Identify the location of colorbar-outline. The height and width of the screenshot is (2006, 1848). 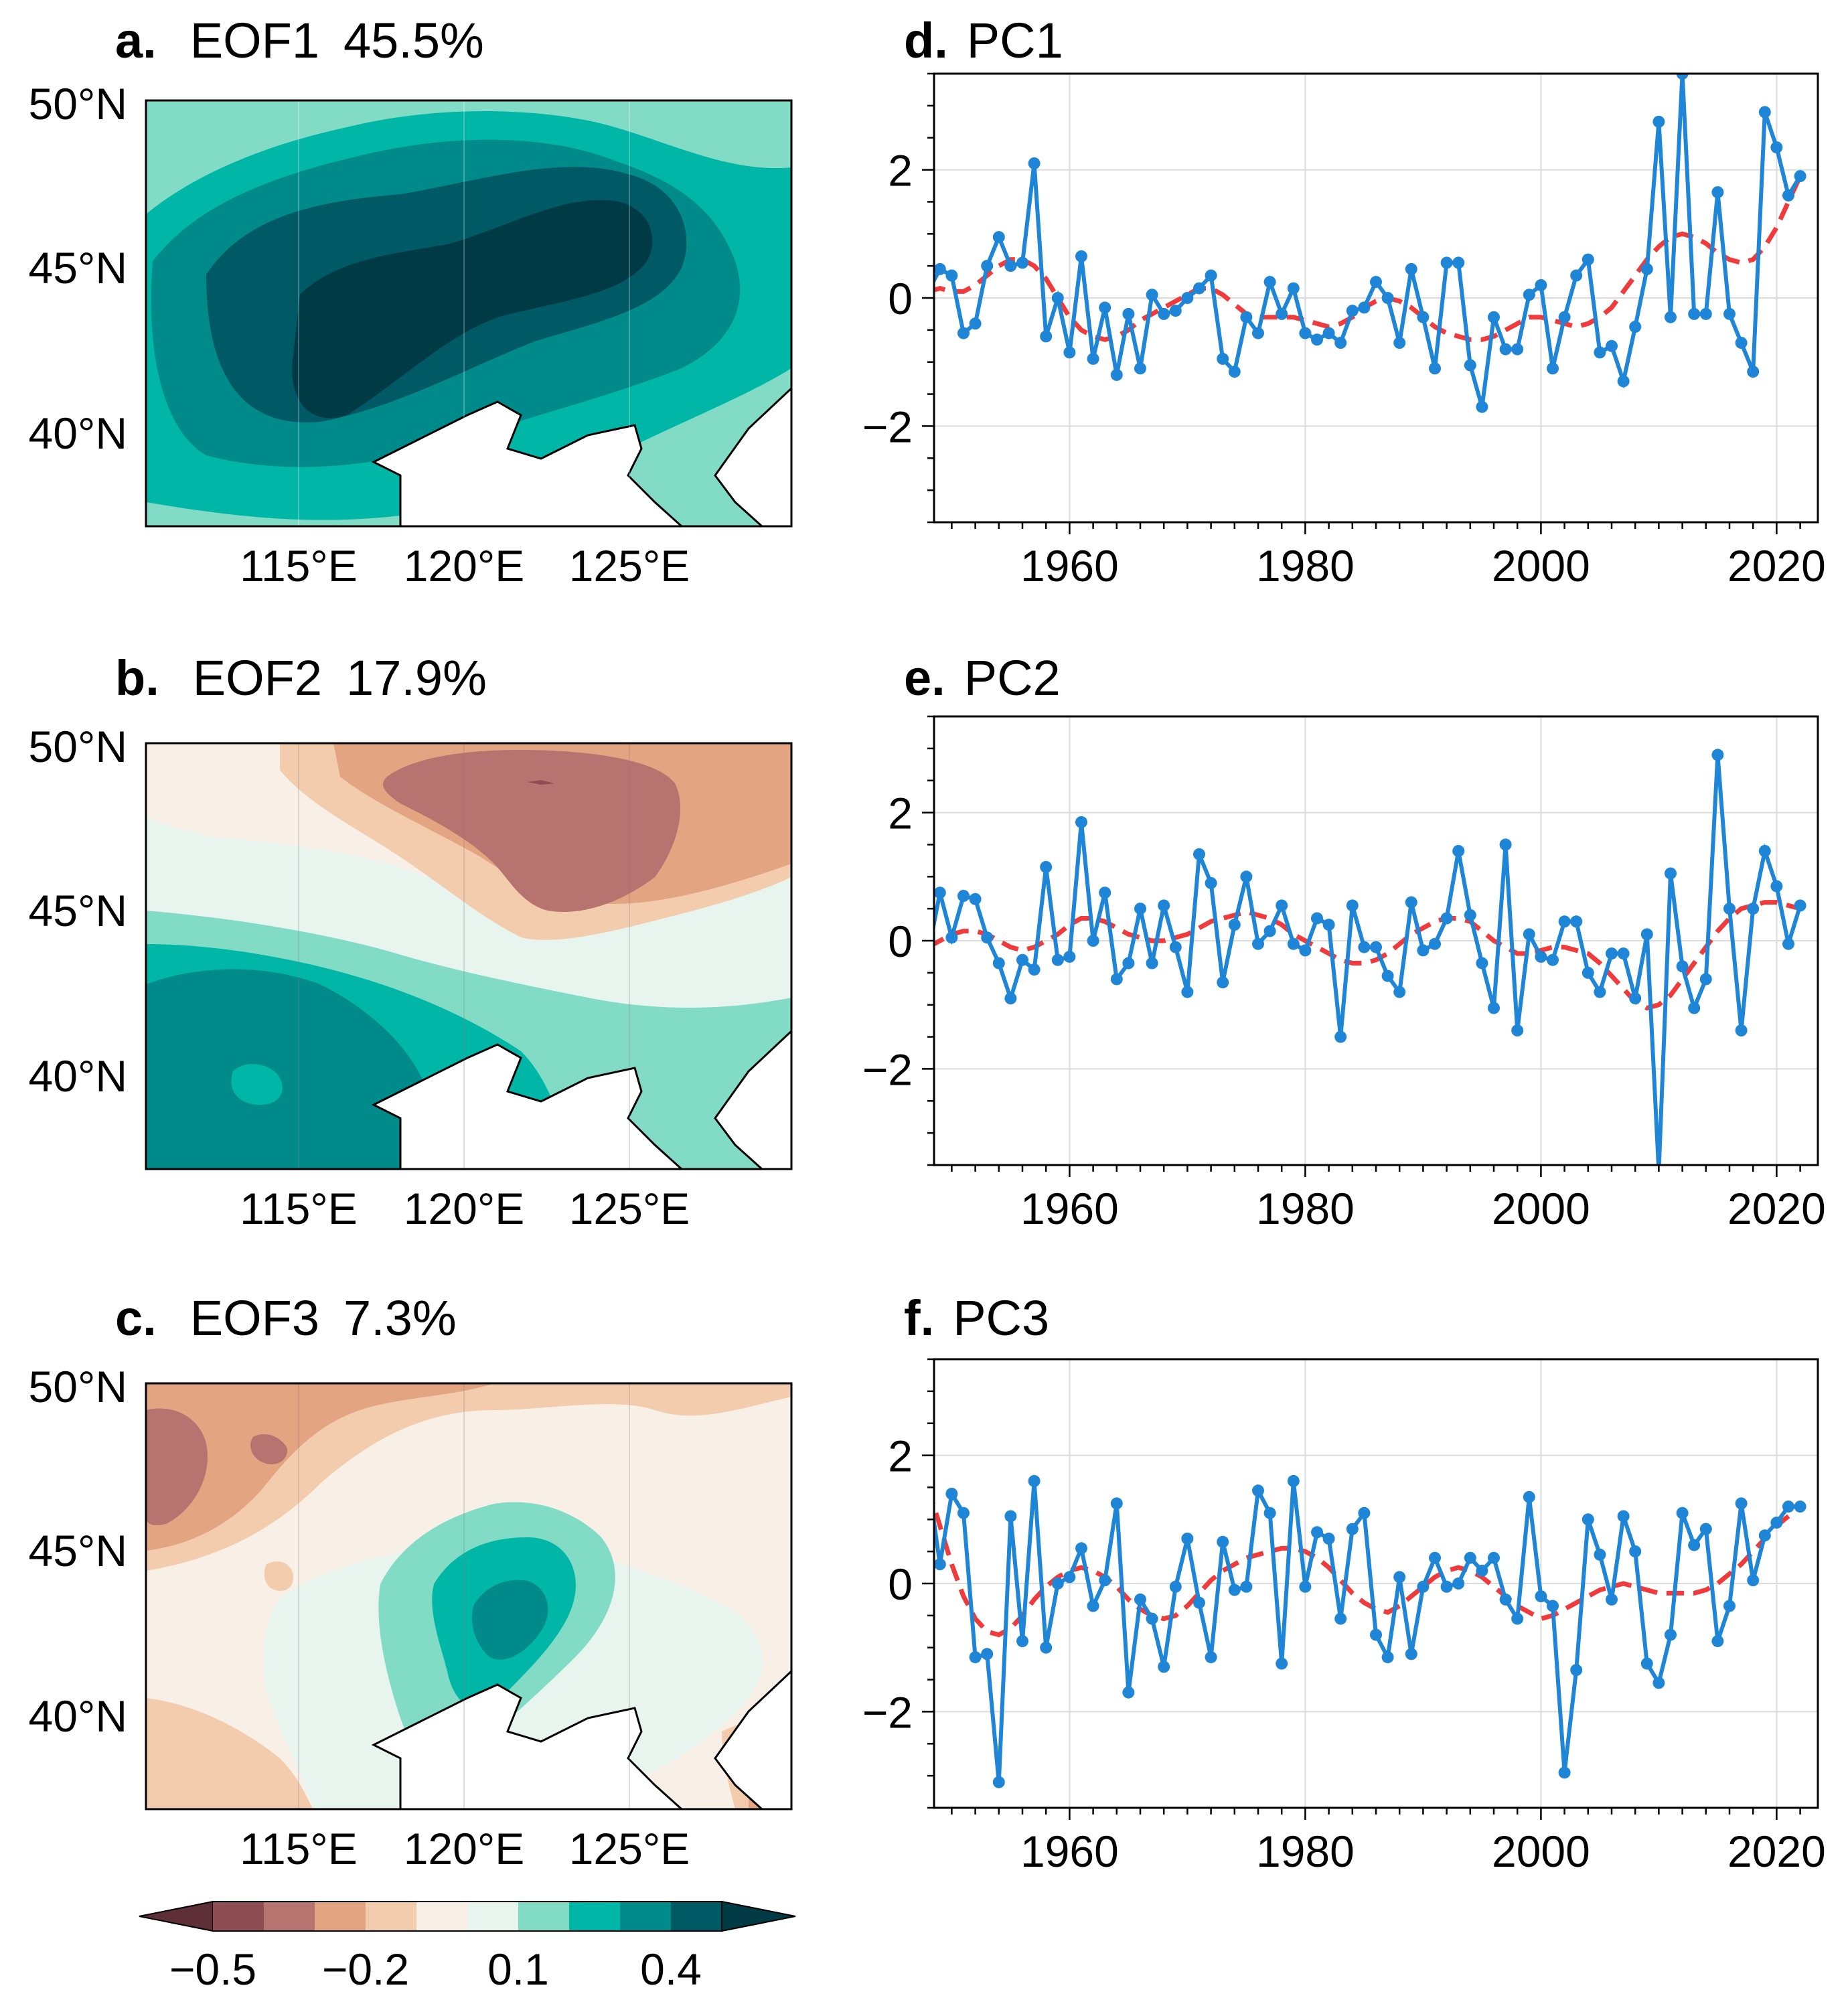
(467, 1916).